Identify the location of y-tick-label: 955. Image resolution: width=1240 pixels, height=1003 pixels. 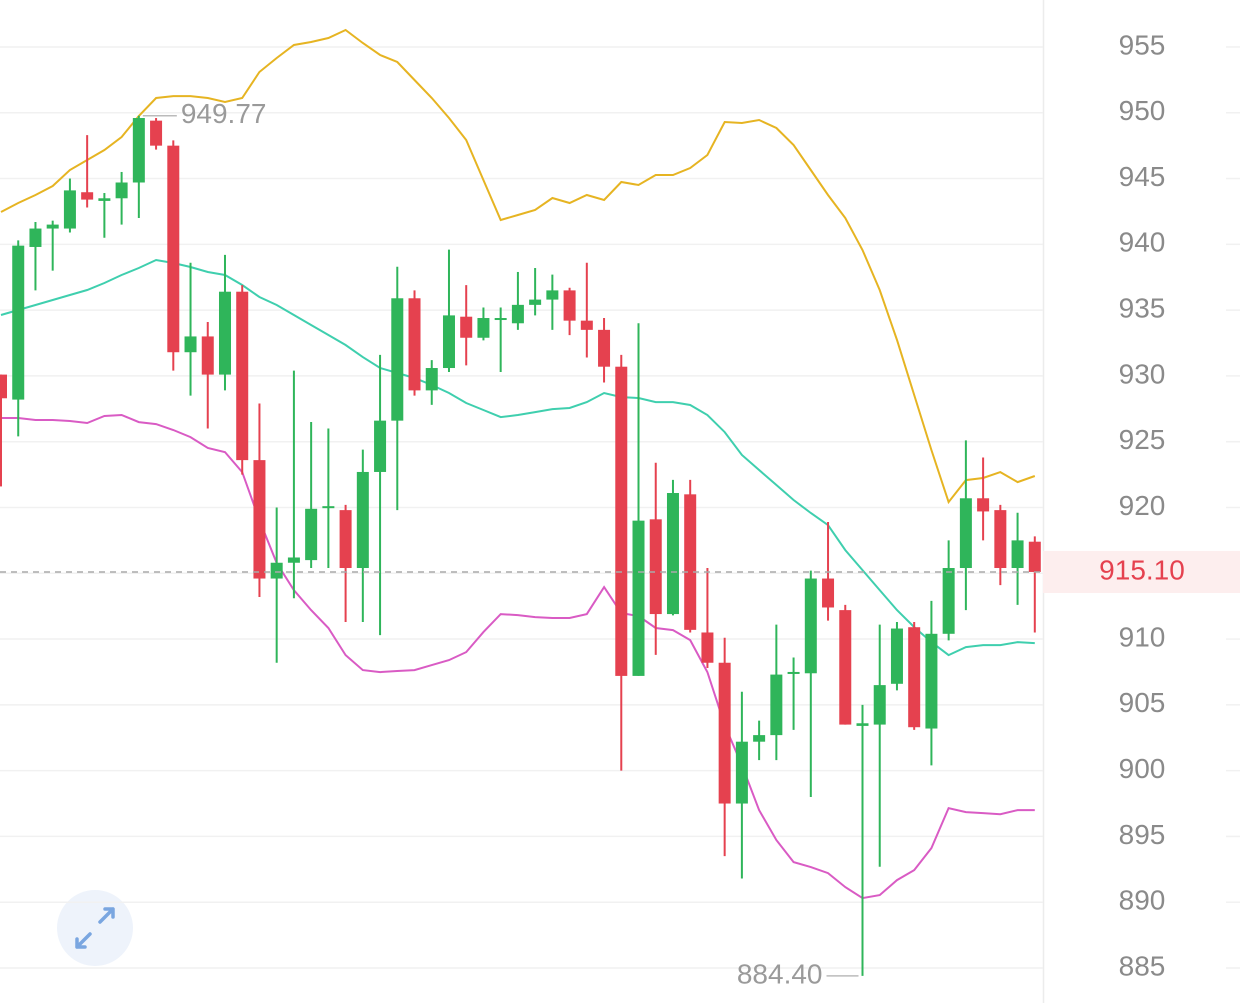
(1142, 44).